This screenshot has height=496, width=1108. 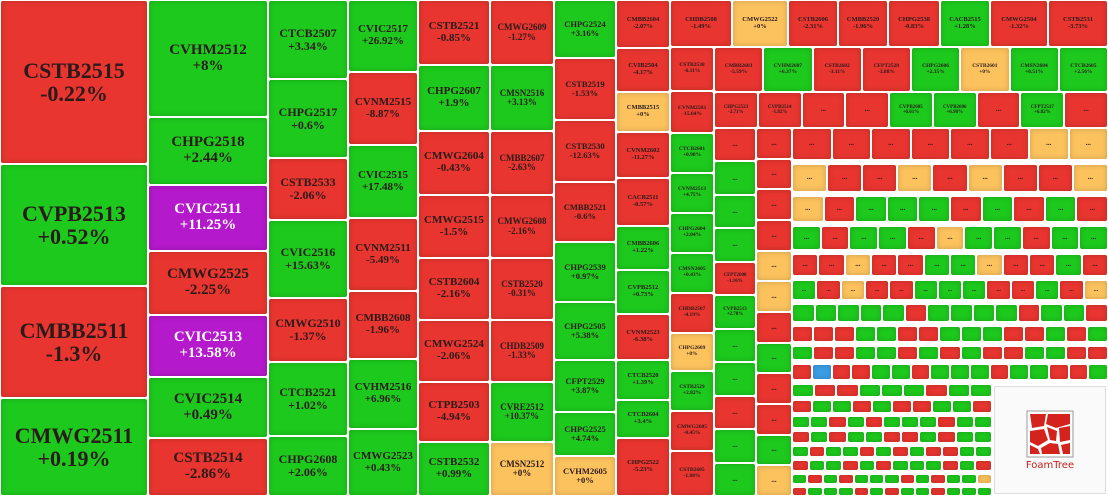 I want to click on tile-code: CVNM2602, so click(x=643, y=151).